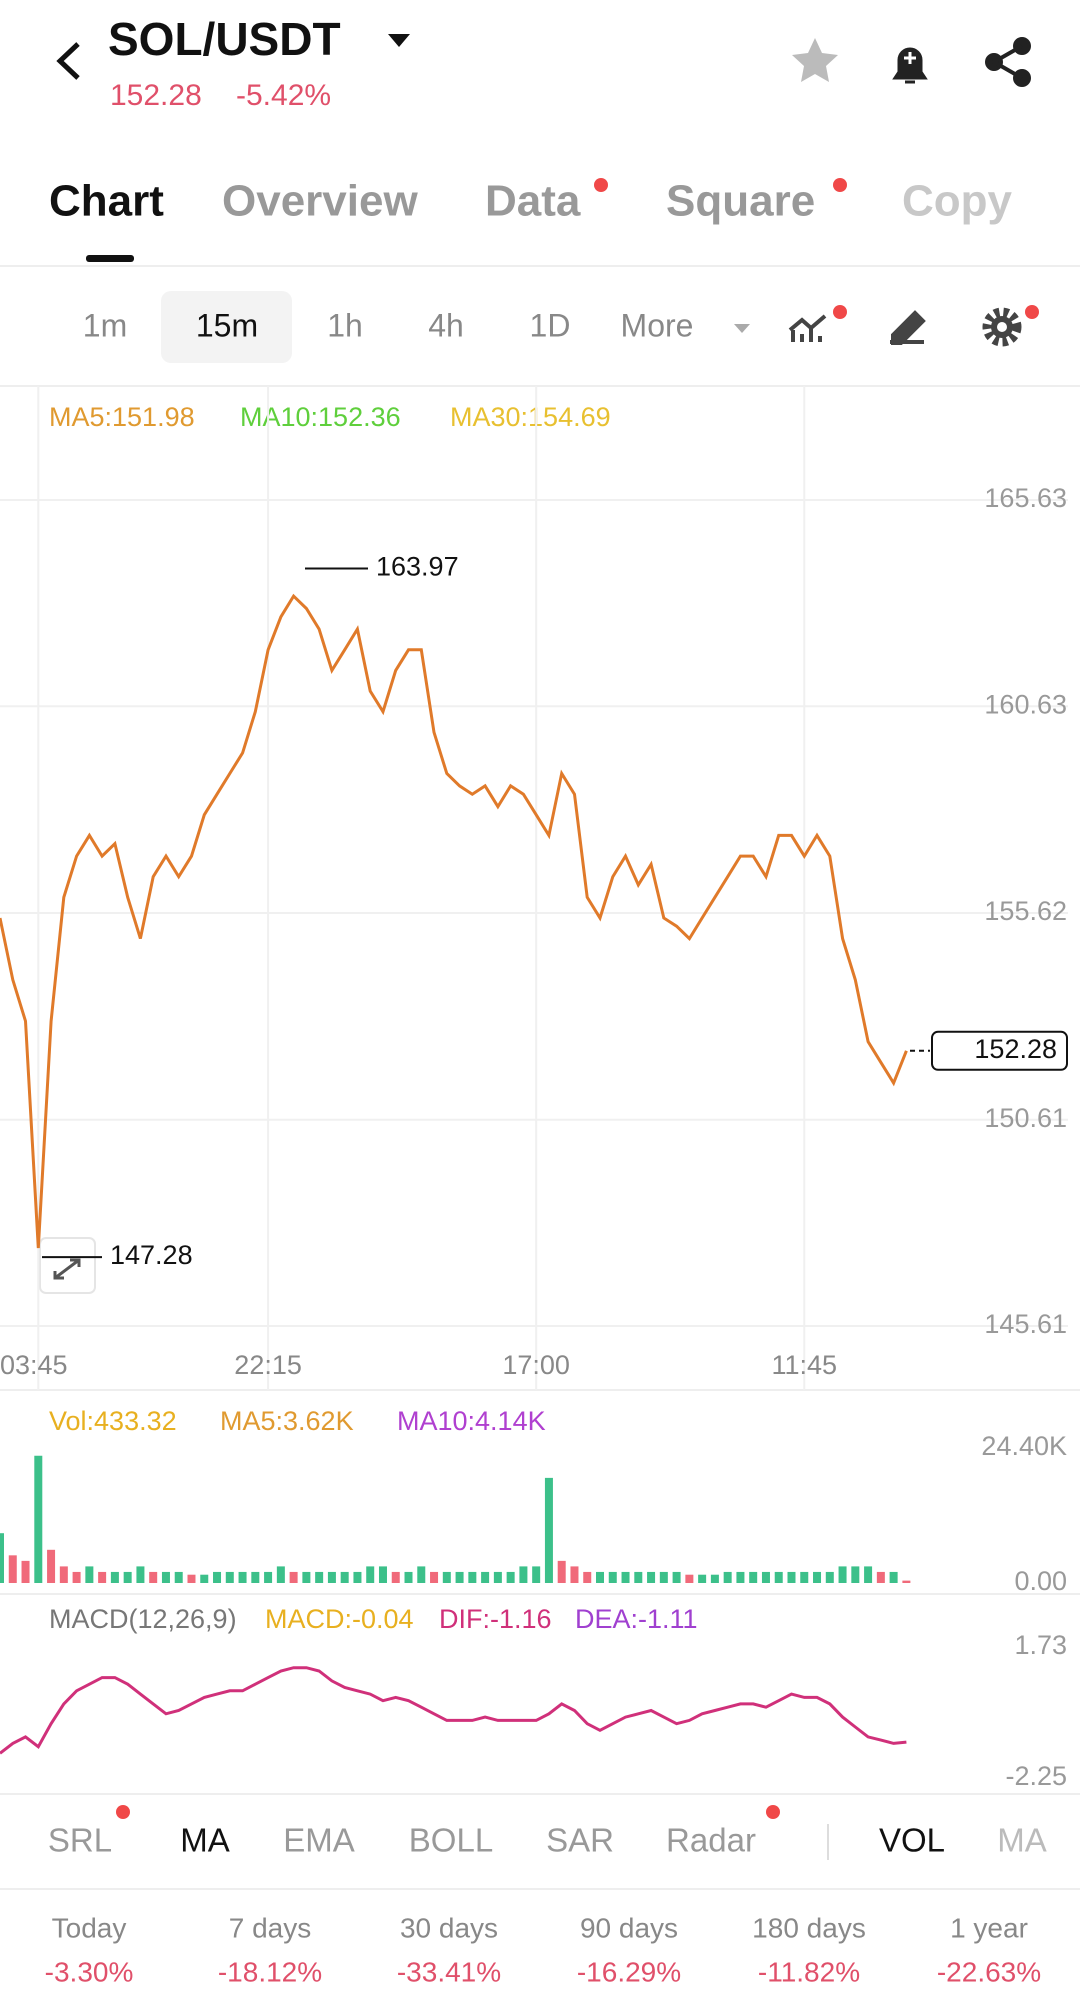  I want to click on tab: Square, so click(740, 201).